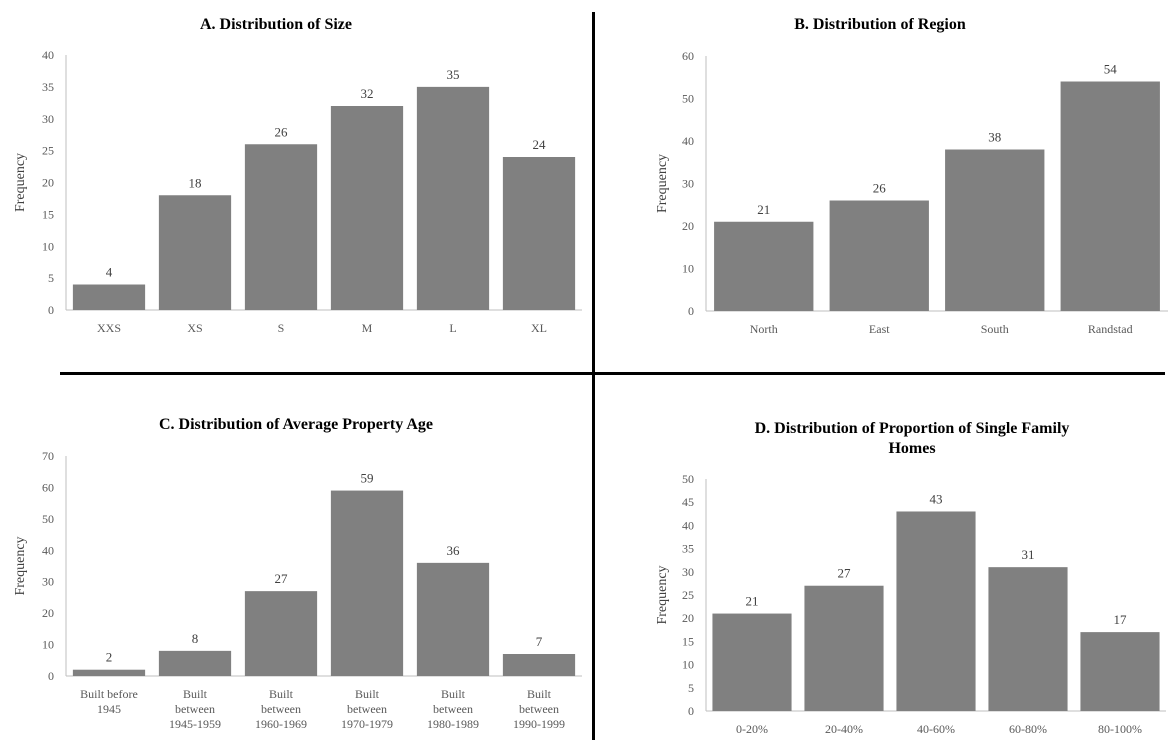 Image resolution: width=1170 pixels, height=740 pixels. I want to click on x-tick-label: Built between 1980-1989, so click(453, 709).